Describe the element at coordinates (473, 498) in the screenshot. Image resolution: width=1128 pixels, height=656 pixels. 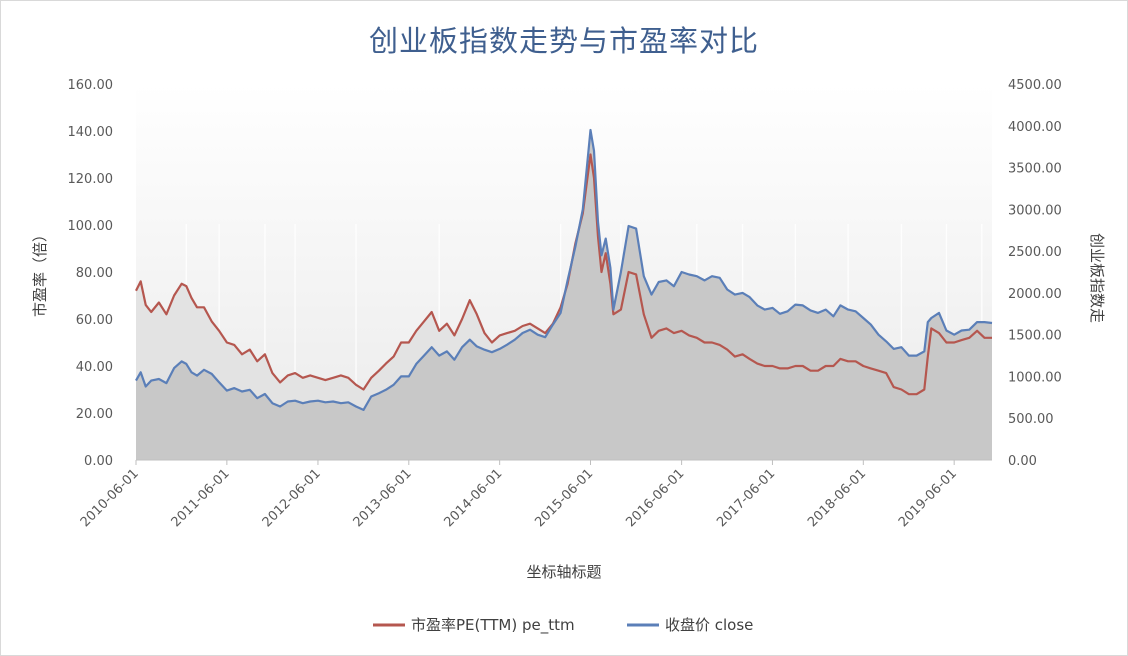
I see `x-tick-label: 2014-06-01` at that location.